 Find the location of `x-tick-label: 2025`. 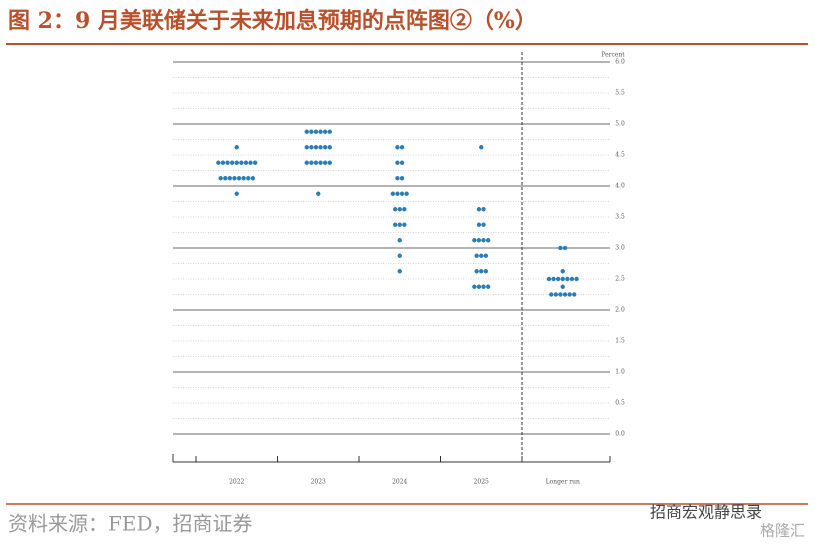

x-tick-label: 2025 is located at coordinates (481, 482).